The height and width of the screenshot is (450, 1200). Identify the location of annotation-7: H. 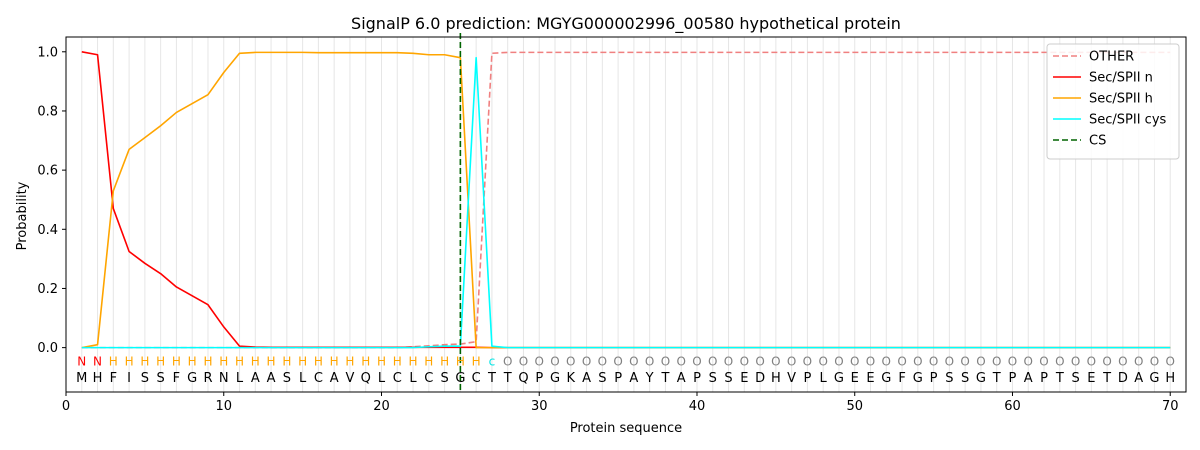
(176, 362).